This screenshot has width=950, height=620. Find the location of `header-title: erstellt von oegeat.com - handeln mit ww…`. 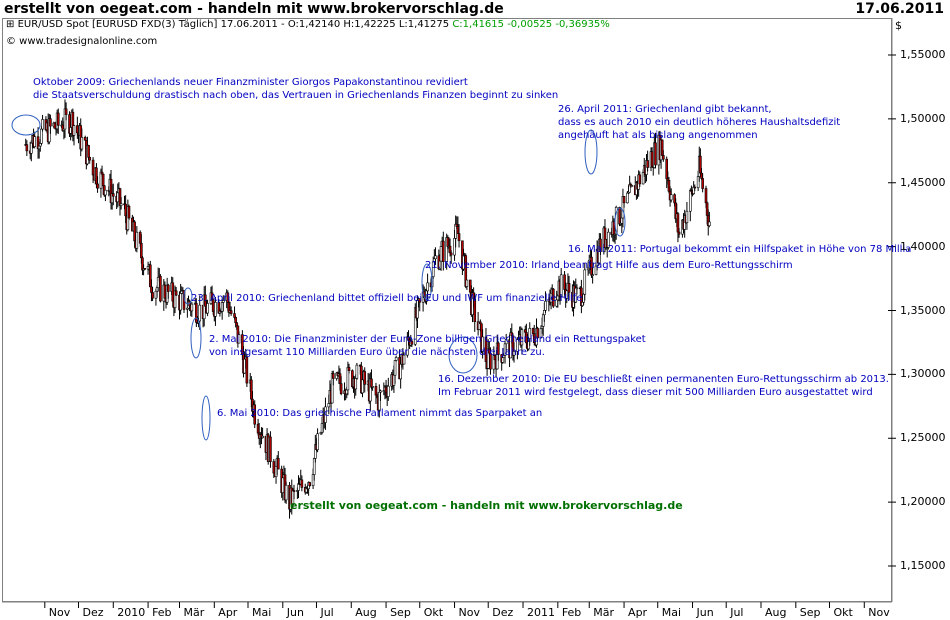

header-title: erstellt von oegeat.com - handeln mit ww… is located at coordinates (254, 9).